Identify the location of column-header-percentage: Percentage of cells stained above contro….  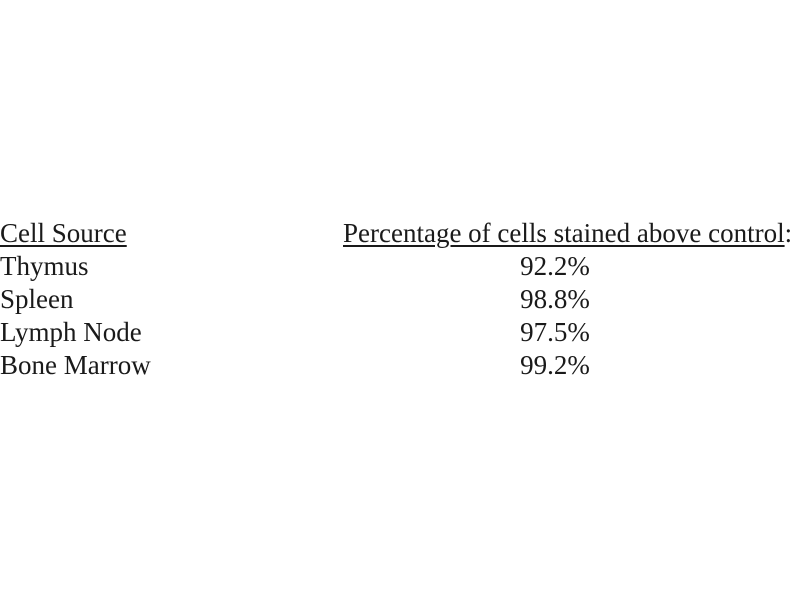
(567, 233).